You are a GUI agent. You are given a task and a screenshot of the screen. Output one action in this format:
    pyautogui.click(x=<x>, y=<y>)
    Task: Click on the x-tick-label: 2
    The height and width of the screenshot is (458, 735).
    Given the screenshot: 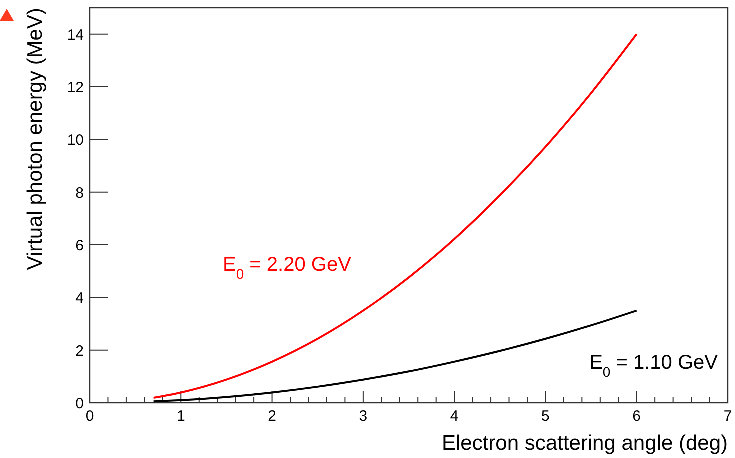 What is the action you would take?
    pyautogui.click(x=272, y=416)
    